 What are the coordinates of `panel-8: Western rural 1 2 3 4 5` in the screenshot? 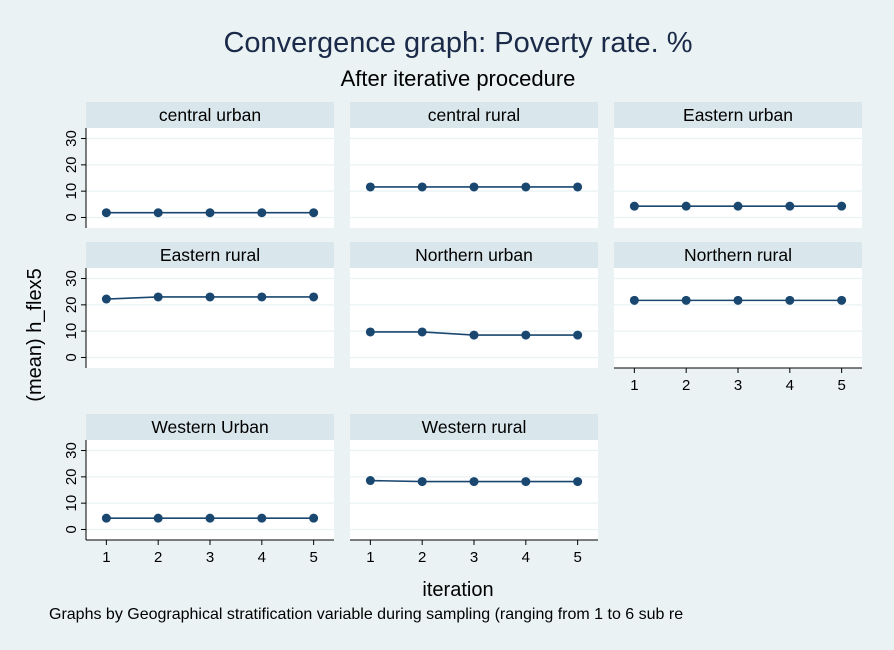 It's located at (474, 490).